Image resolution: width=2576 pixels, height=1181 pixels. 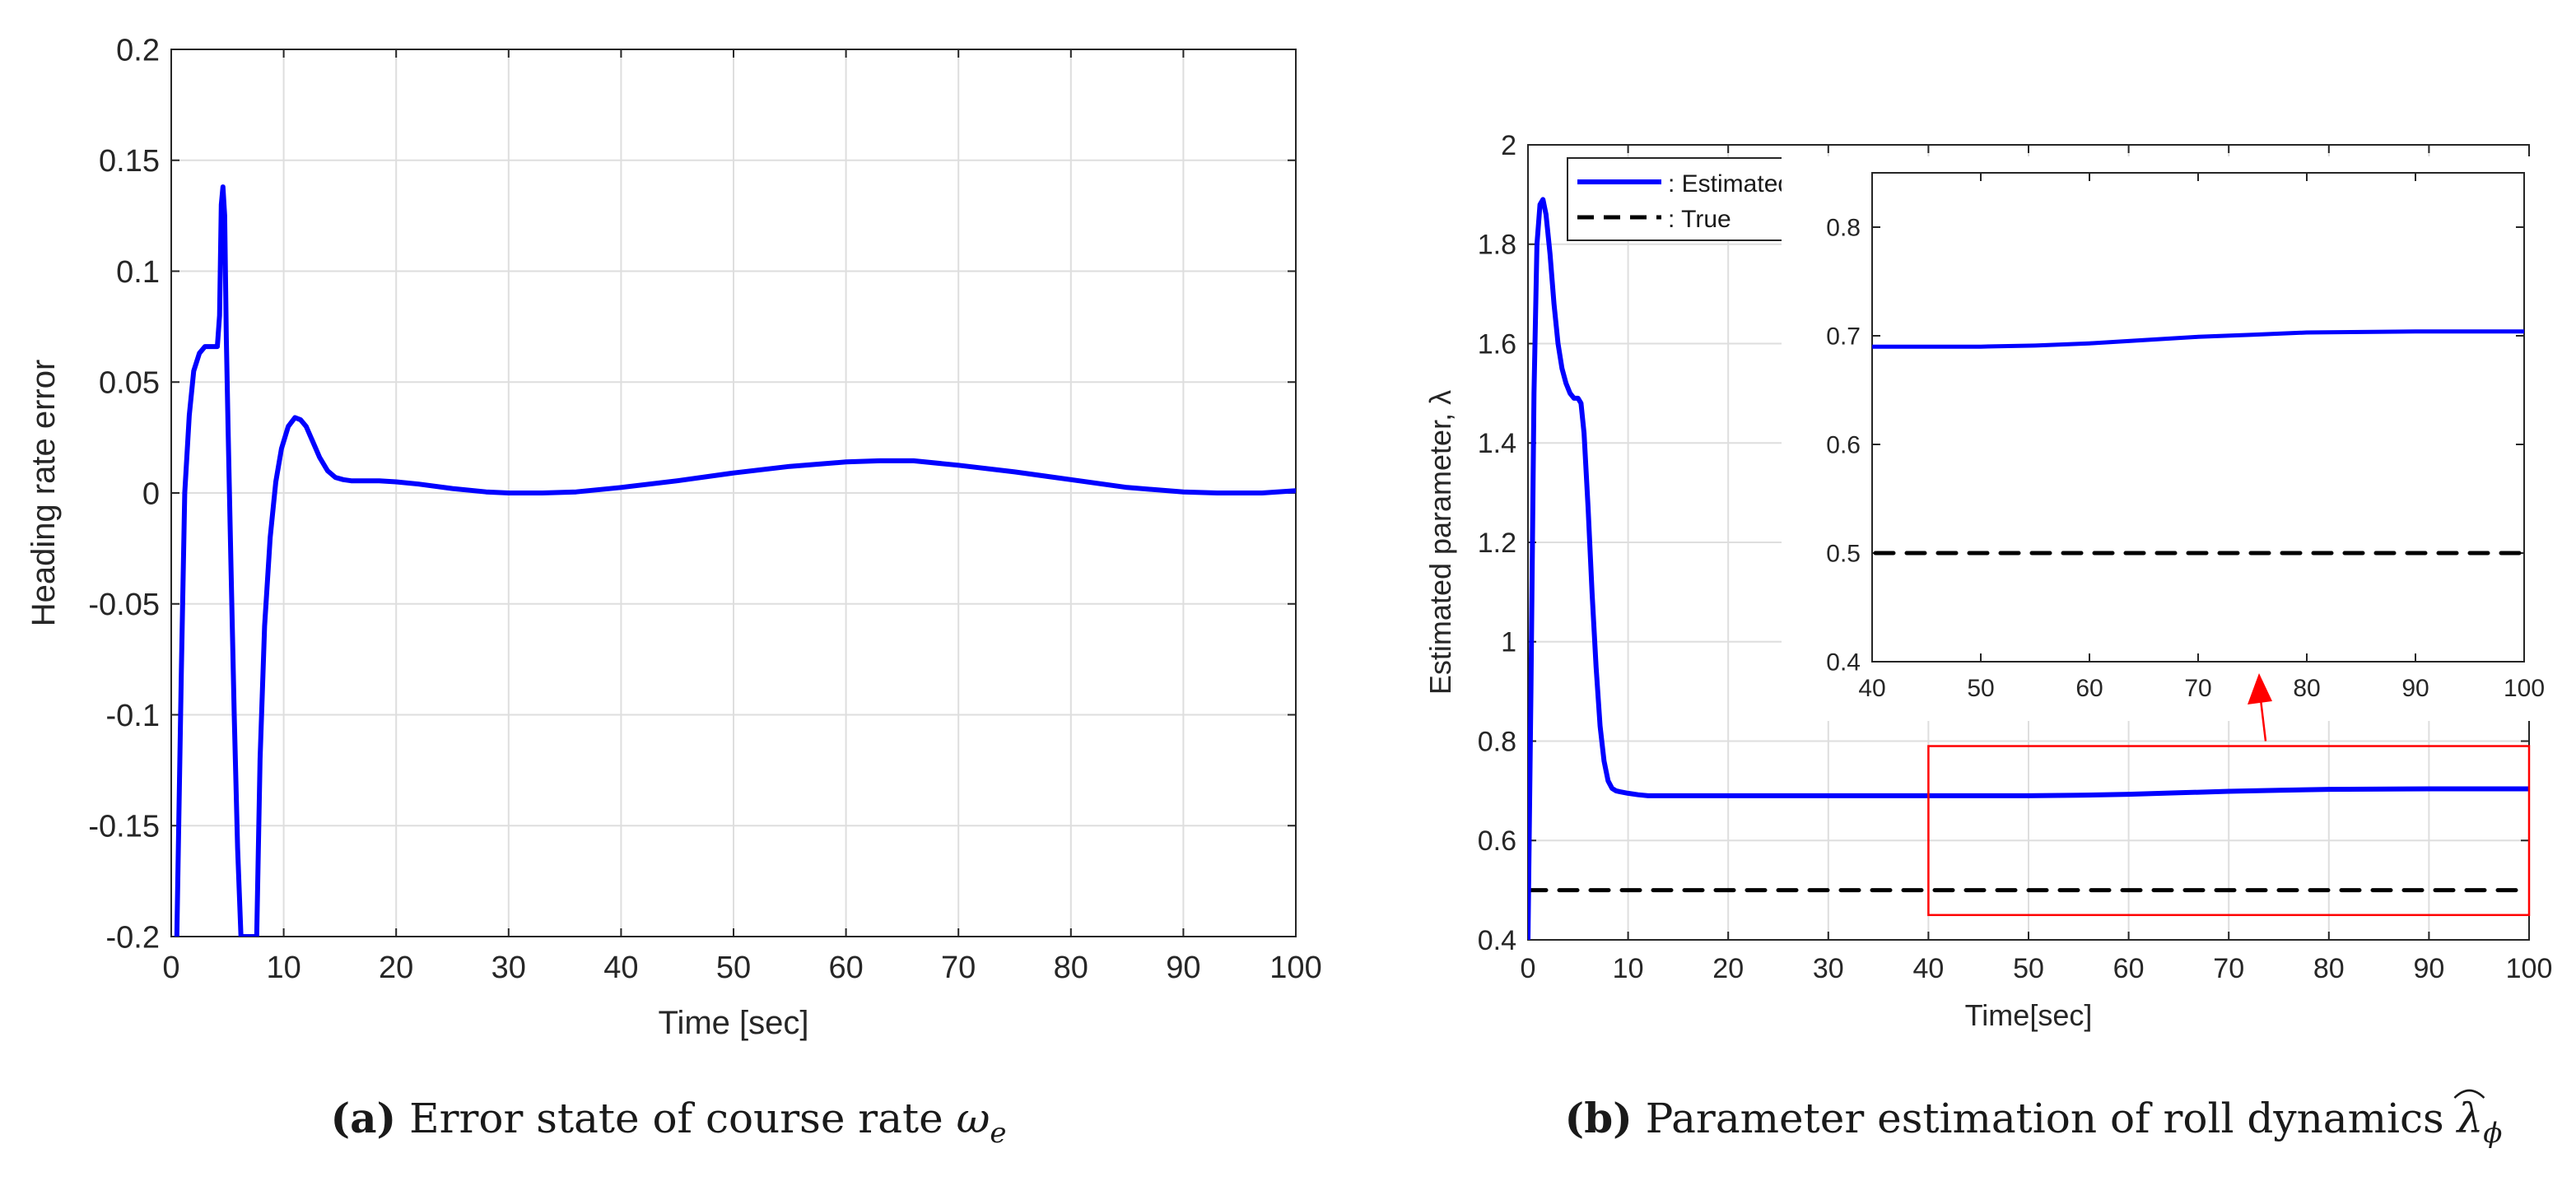 What do you see at coordinates (129, 162) in the screenshot?
I see `panel-a-y-tick-label: 0.15` at bounding box center [129, 162].